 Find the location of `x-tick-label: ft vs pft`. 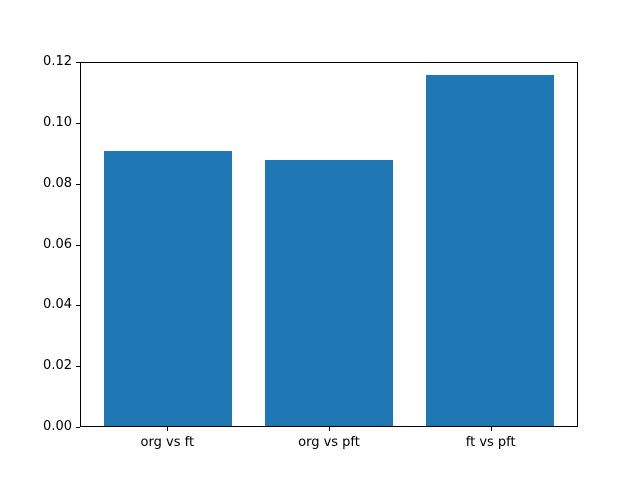

x-tick-label: ft vs pft is located at coordinates (490, 442).